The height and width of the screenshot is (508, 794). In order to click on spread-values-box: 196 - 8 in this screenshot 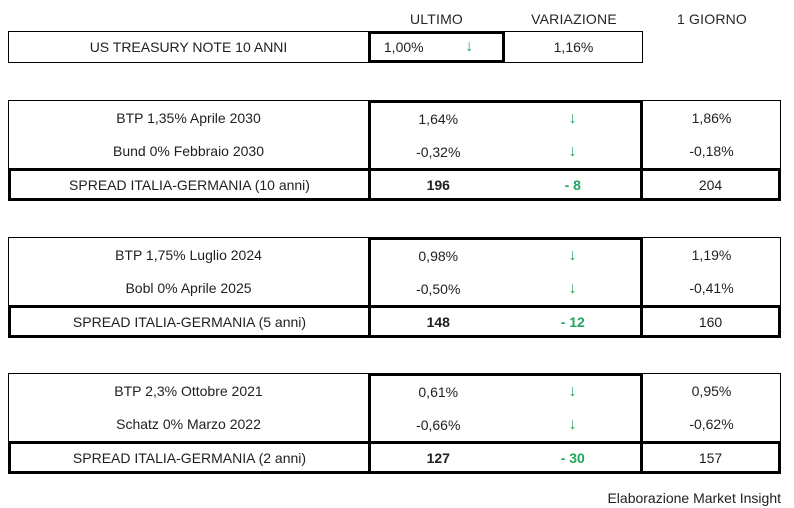, I will do `click(505, 184)`.